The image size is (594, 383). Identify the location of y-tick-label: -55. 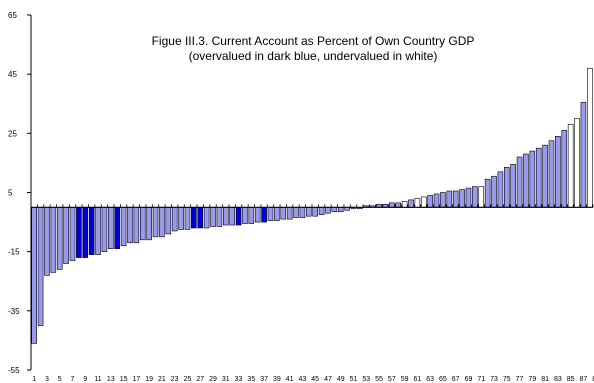
(14, 370).